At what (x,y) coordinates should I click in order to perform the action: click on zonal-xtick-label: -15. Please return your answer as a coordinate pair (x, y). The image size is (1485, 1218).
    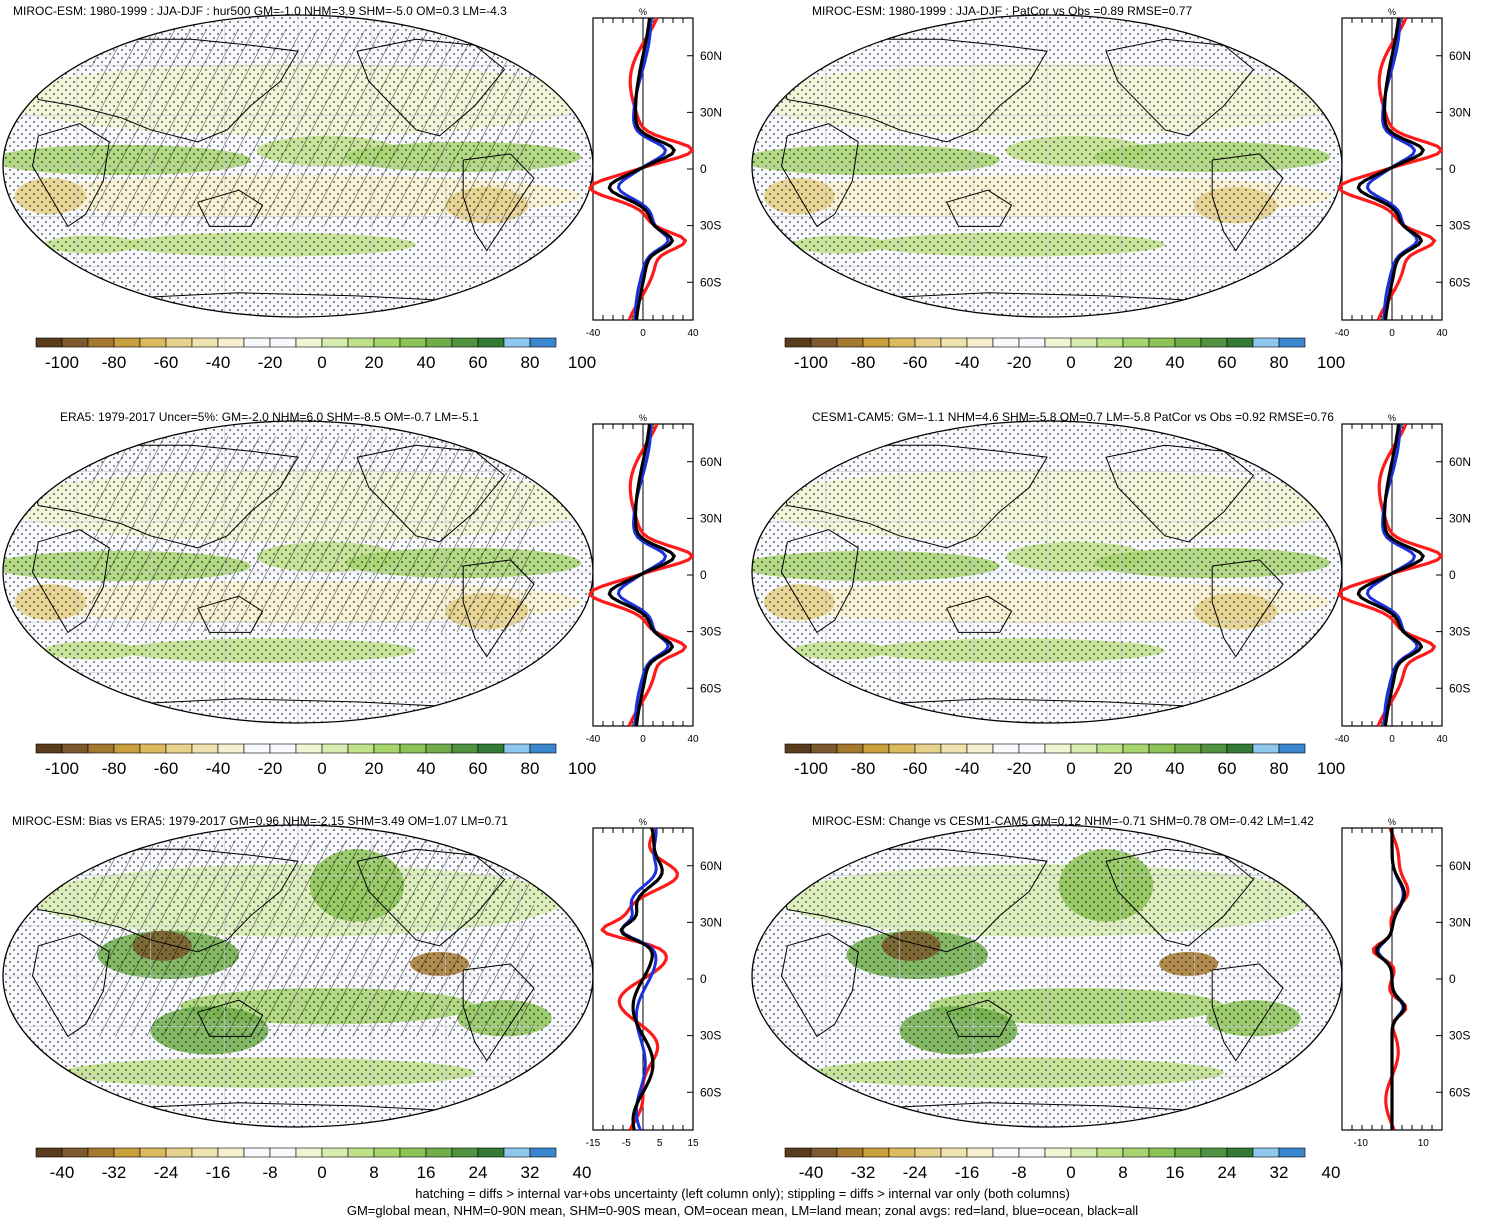
    Looking at the image, I should click on (593, 1143).